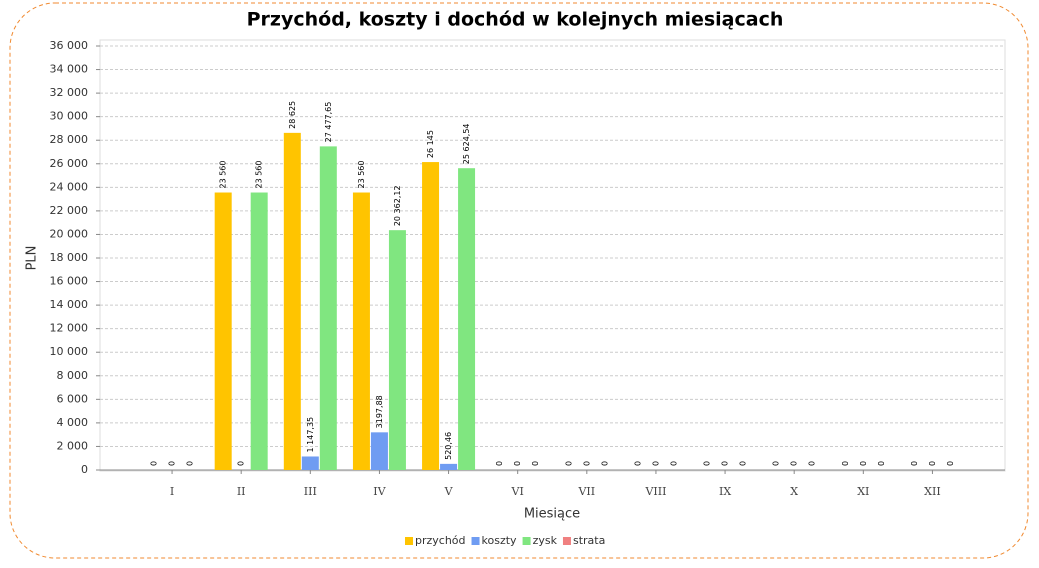  I want to click on x-tick-label: I, so click(172, 491).